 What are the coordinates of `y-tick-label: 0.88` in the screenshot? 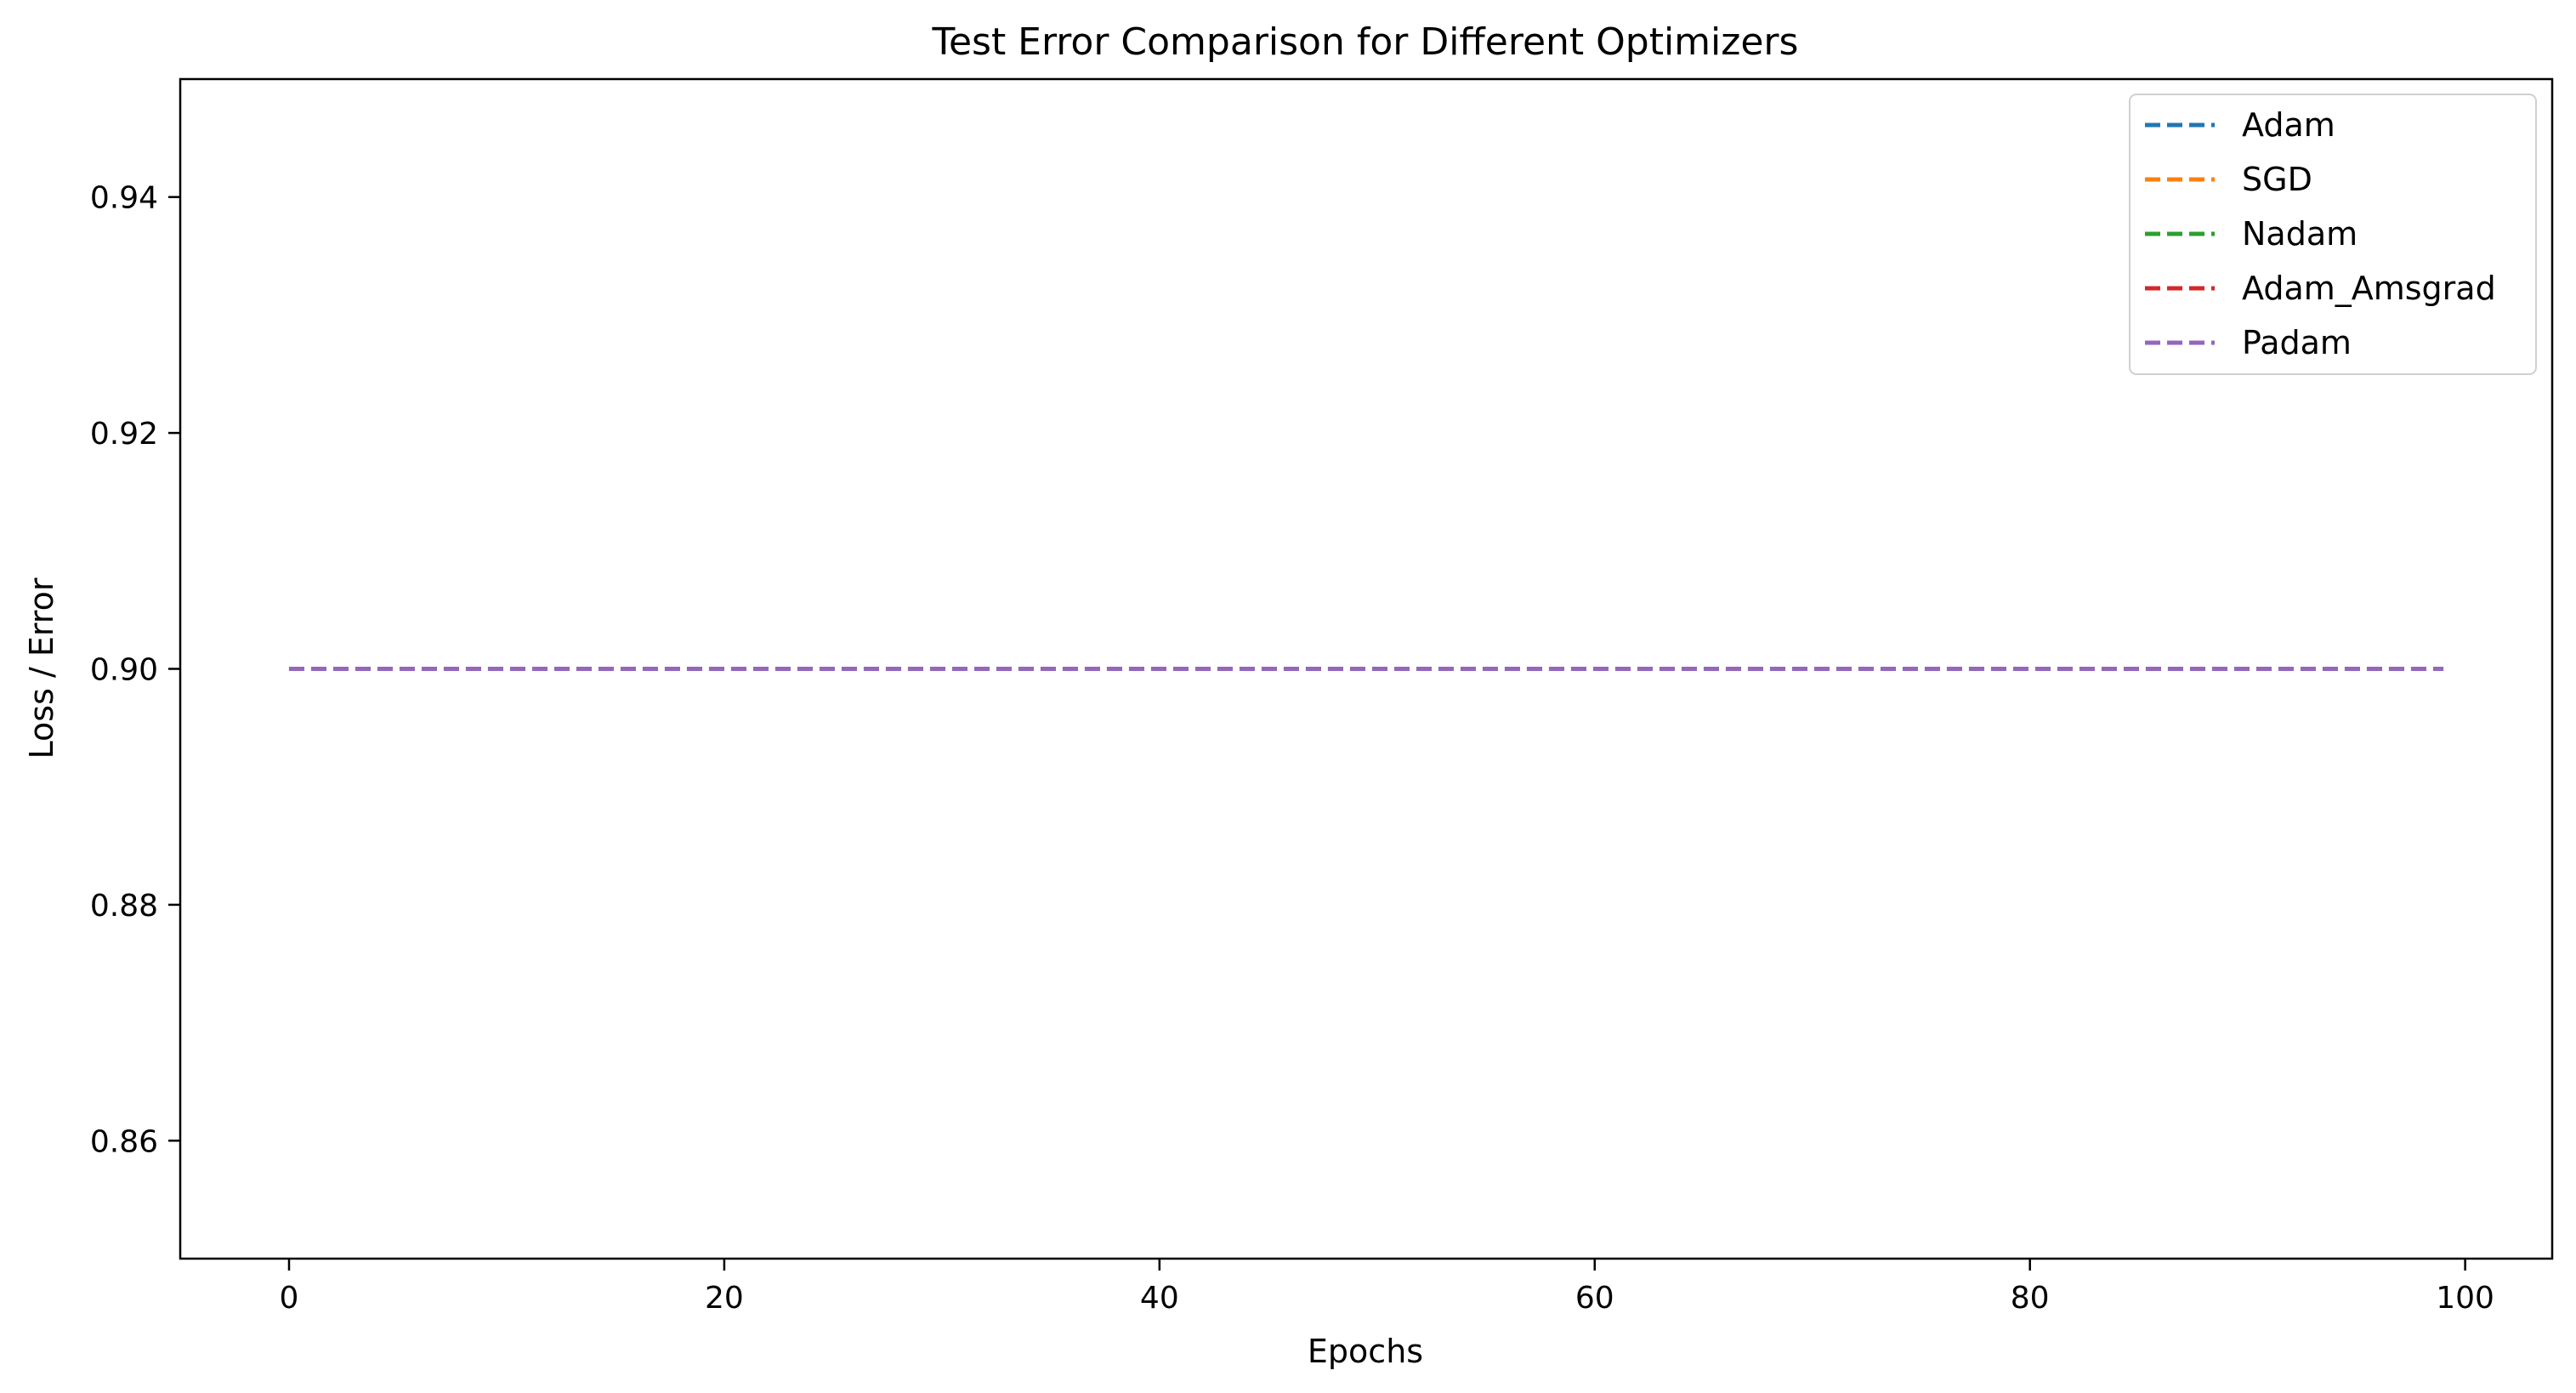 It's located at (124, 906).